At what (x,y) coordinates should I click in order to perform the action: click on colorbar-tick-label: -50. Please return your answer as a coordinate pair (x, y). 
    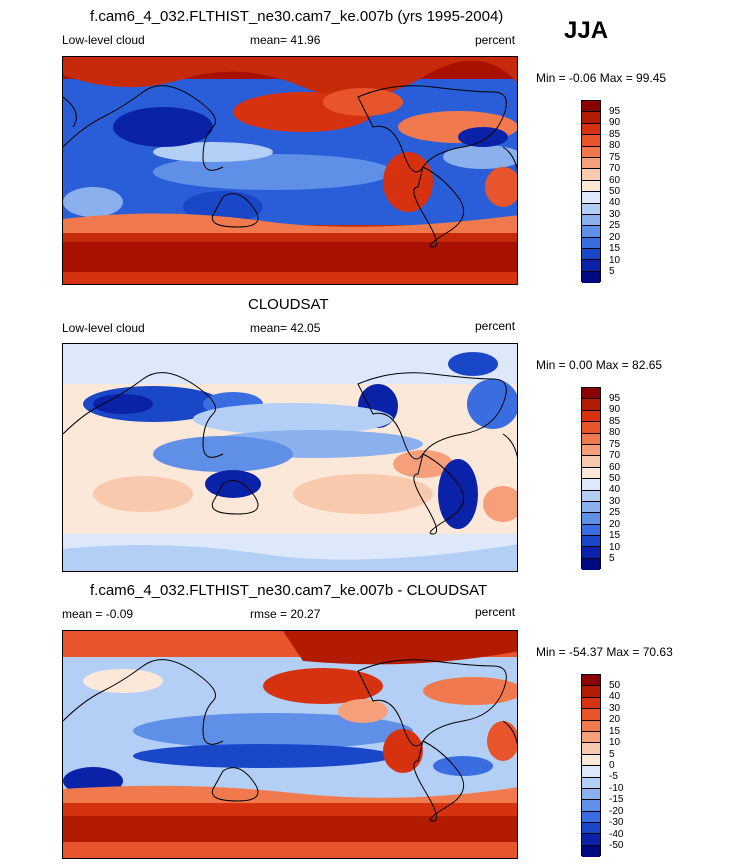
    Looking at the image, I should click on (616, 845).